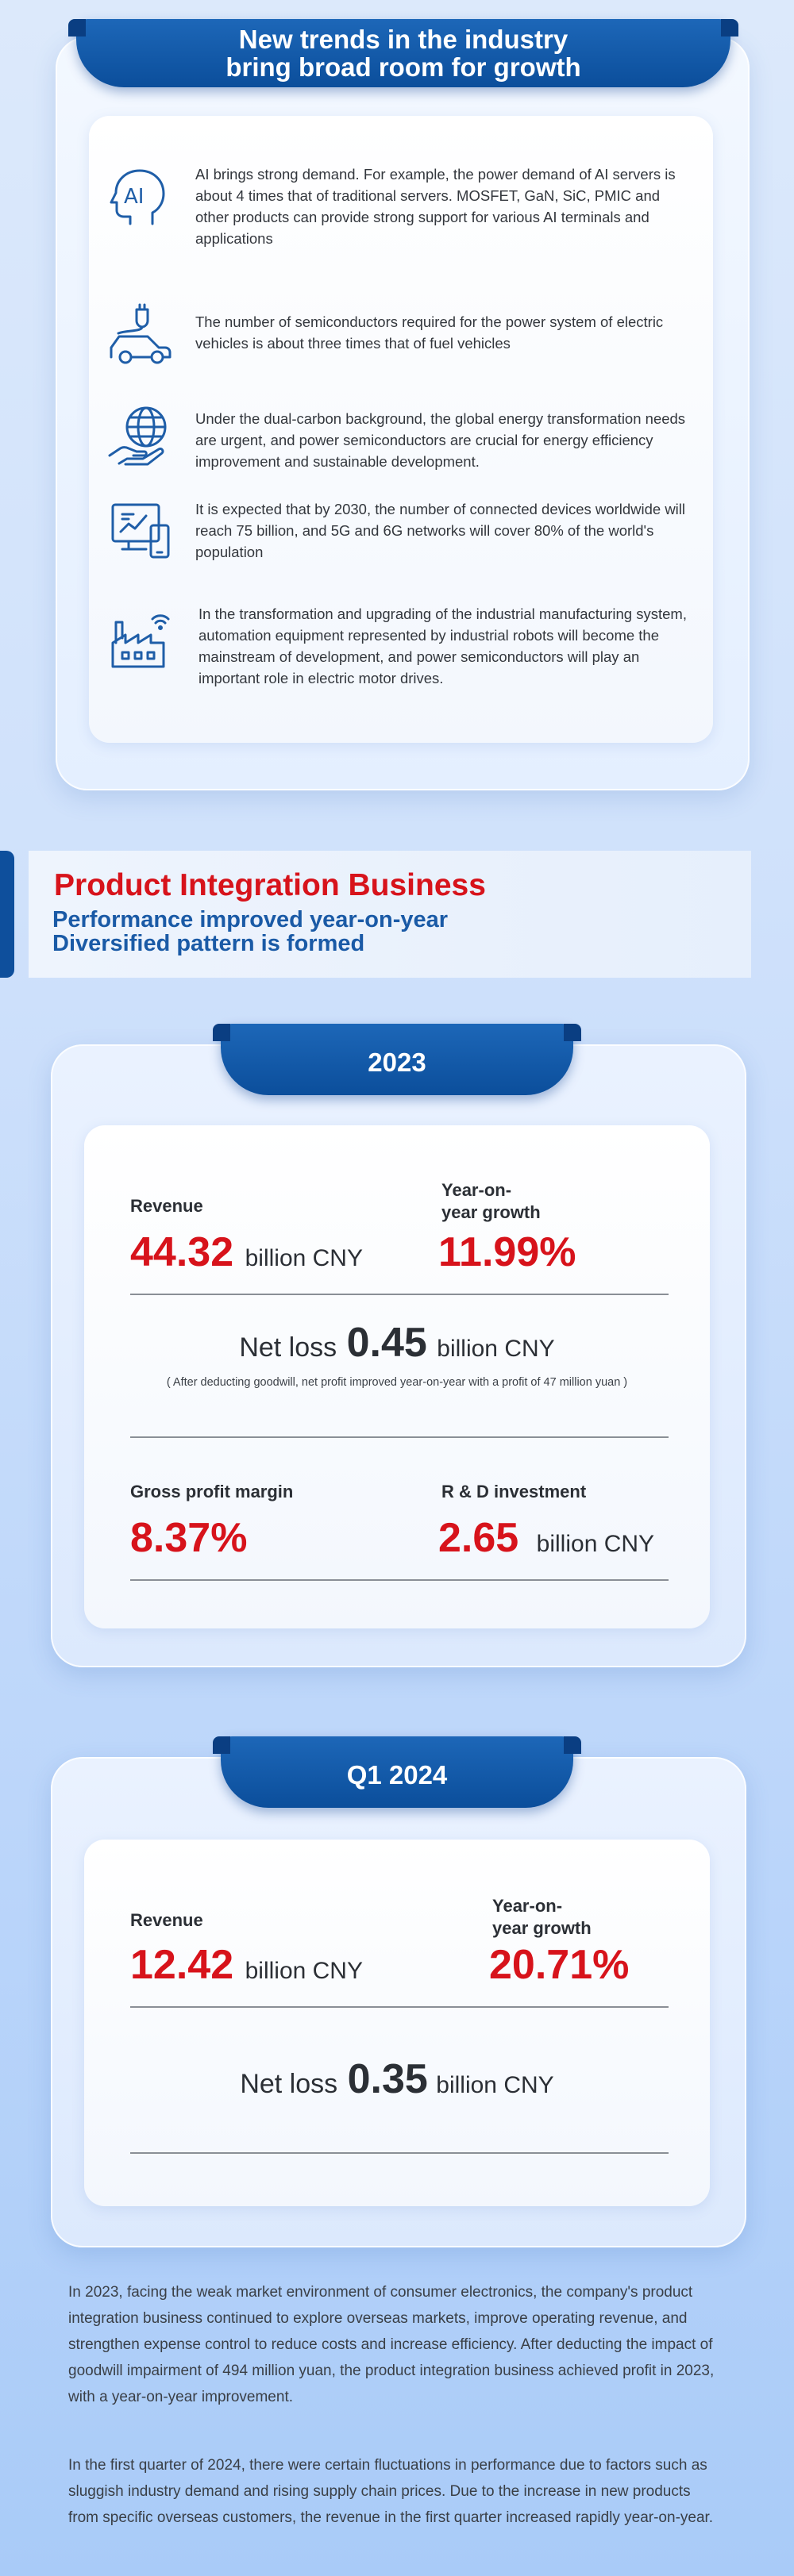 This screenshot has height=2576, width=794. I want to click on smart-factory-icon, so click(140, 641).